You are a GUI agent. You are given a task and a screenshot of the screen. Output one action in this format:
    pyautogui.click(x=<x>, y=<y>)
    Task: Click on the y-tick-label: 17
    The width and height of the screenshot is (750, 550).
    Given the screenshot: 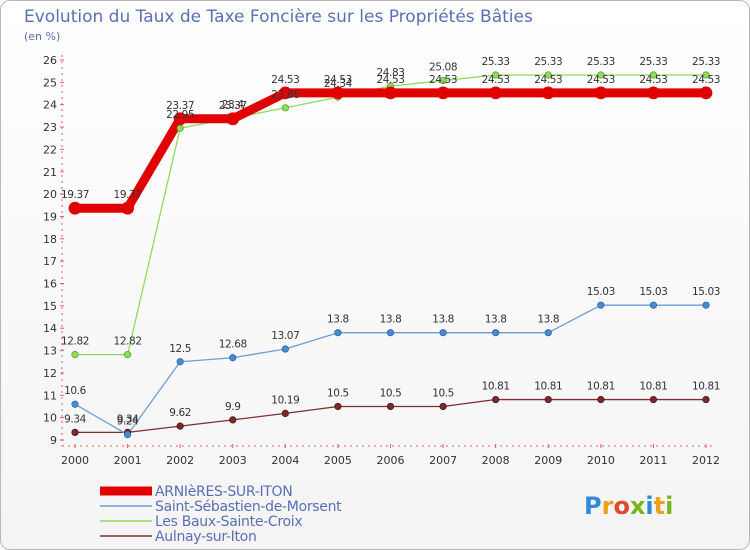 What is the action you would take?
    pyautogui.click(x=50, y=261)
    